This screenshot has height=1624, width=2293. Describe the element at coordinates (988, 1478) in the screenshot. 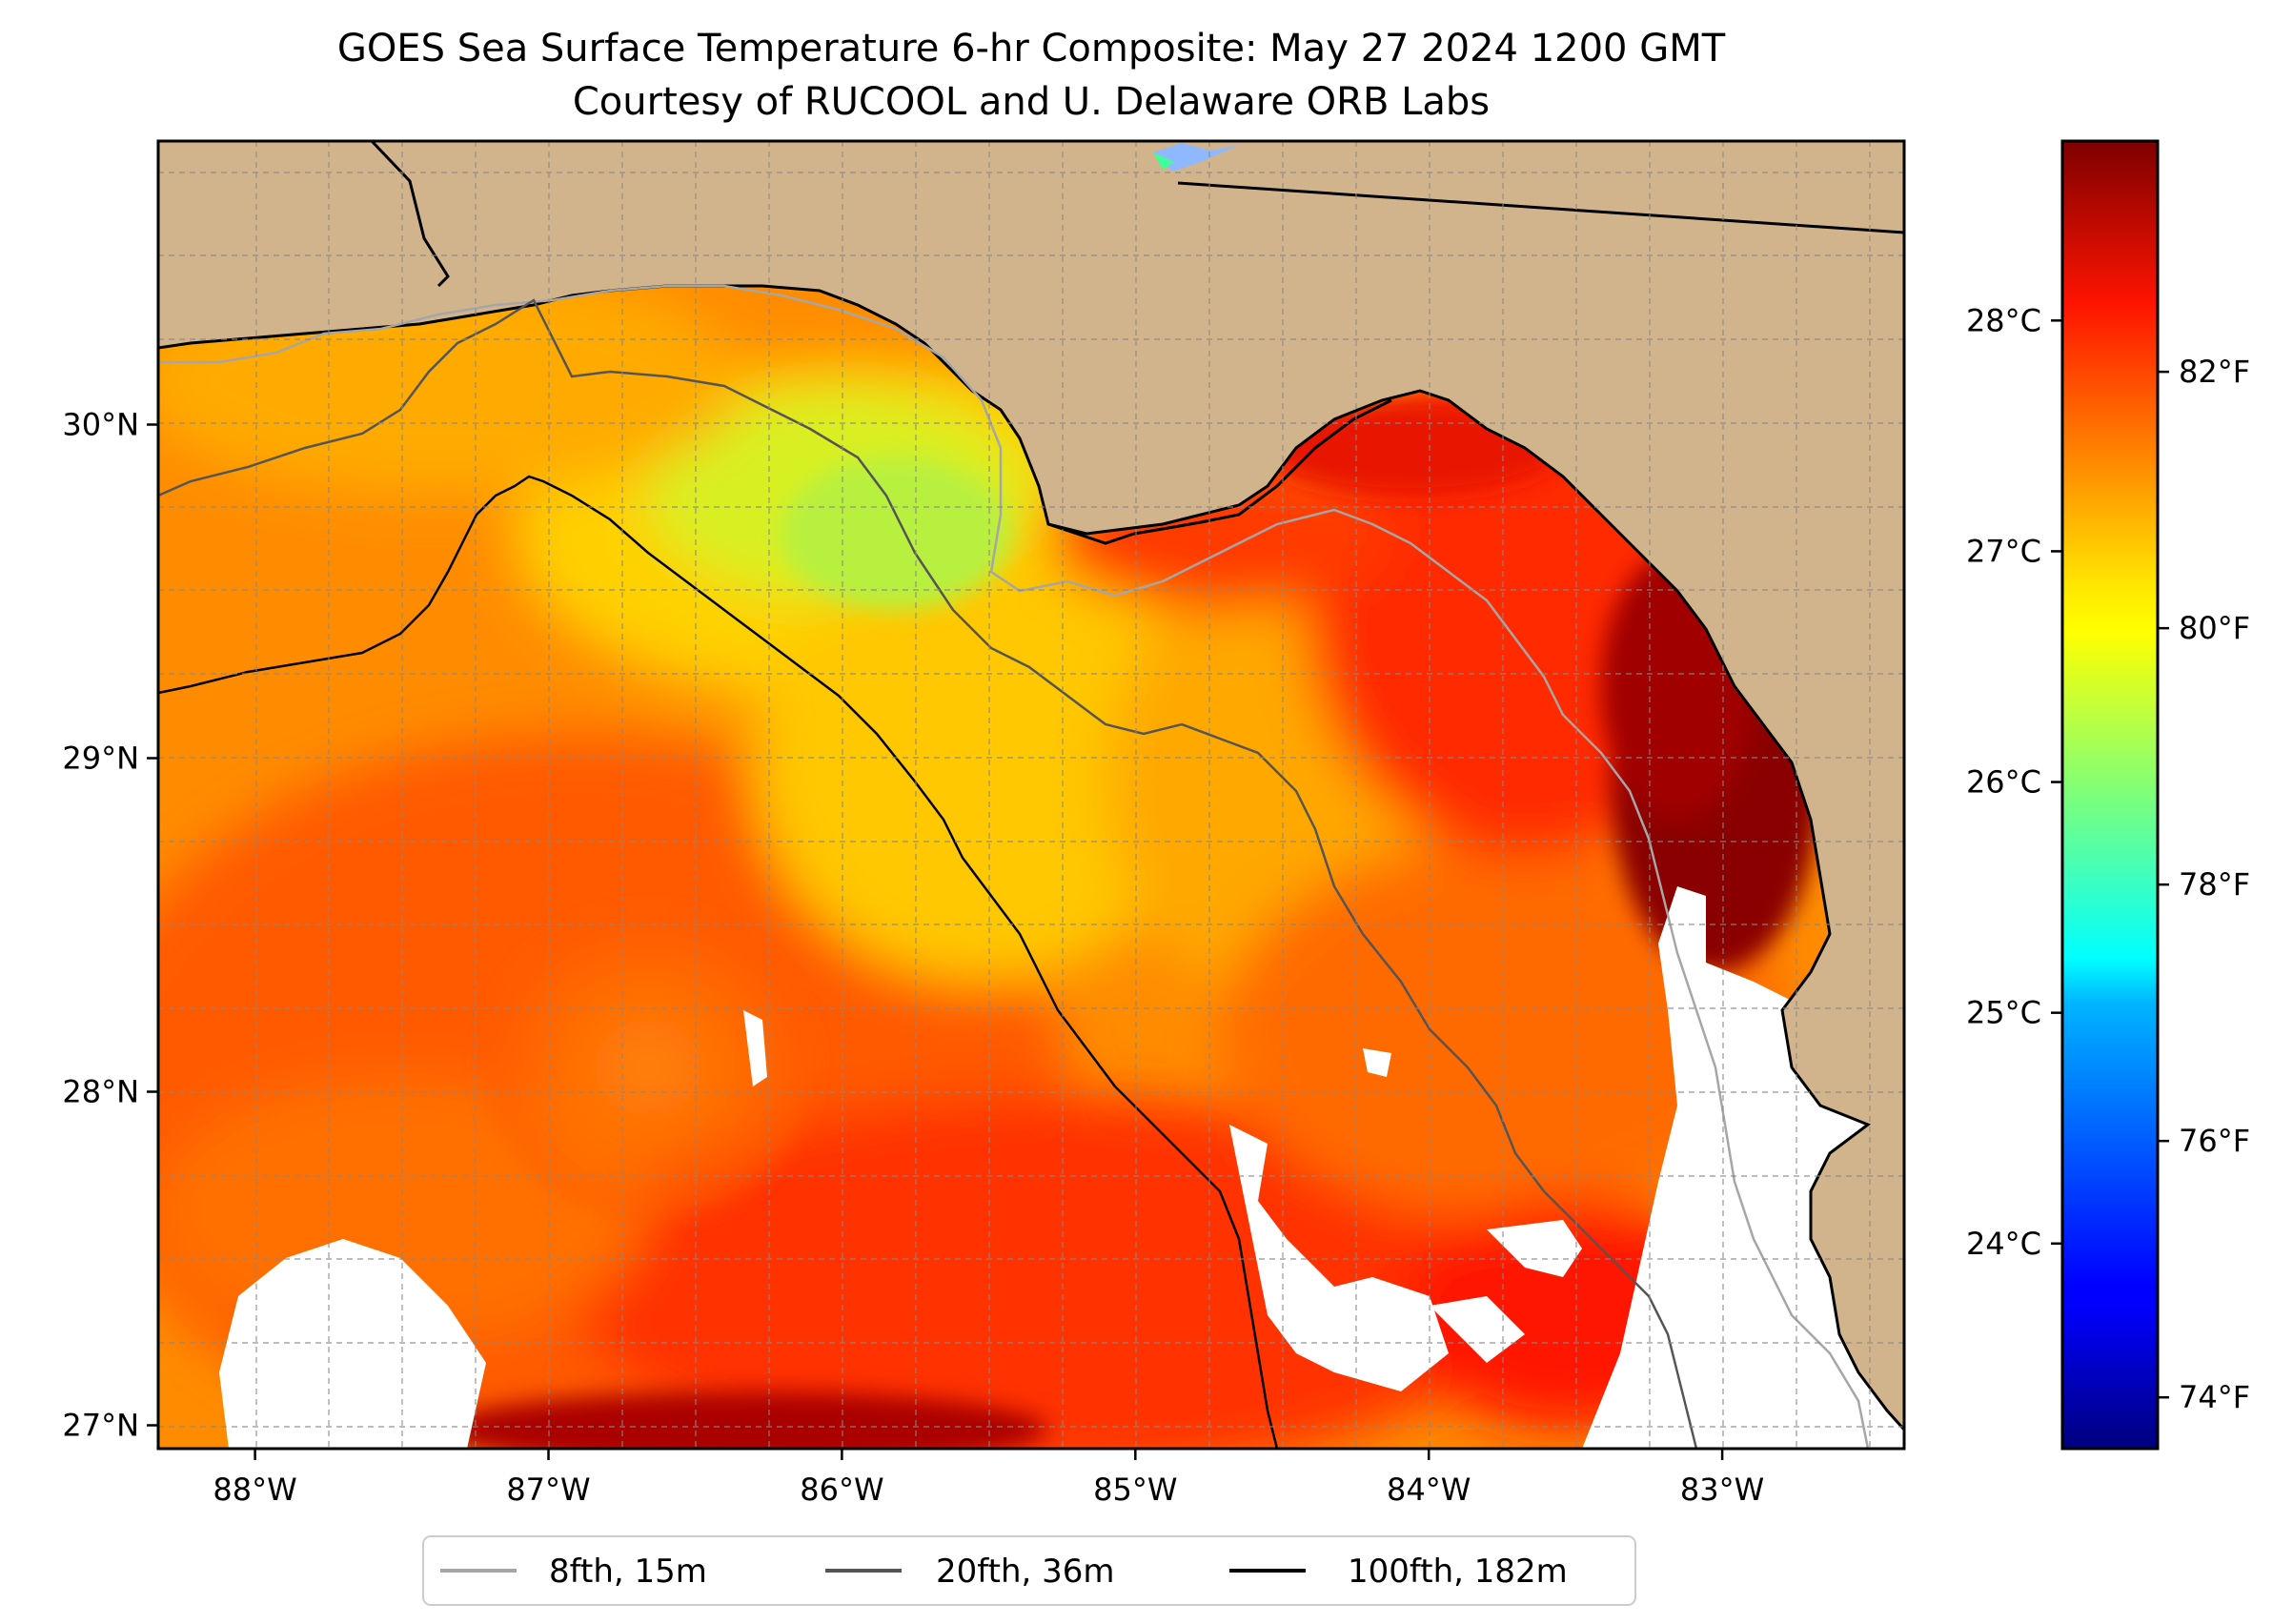

I see `longitude-axis: 88°W 87°W 86°W 85°W 84°W 83°W` at that location.